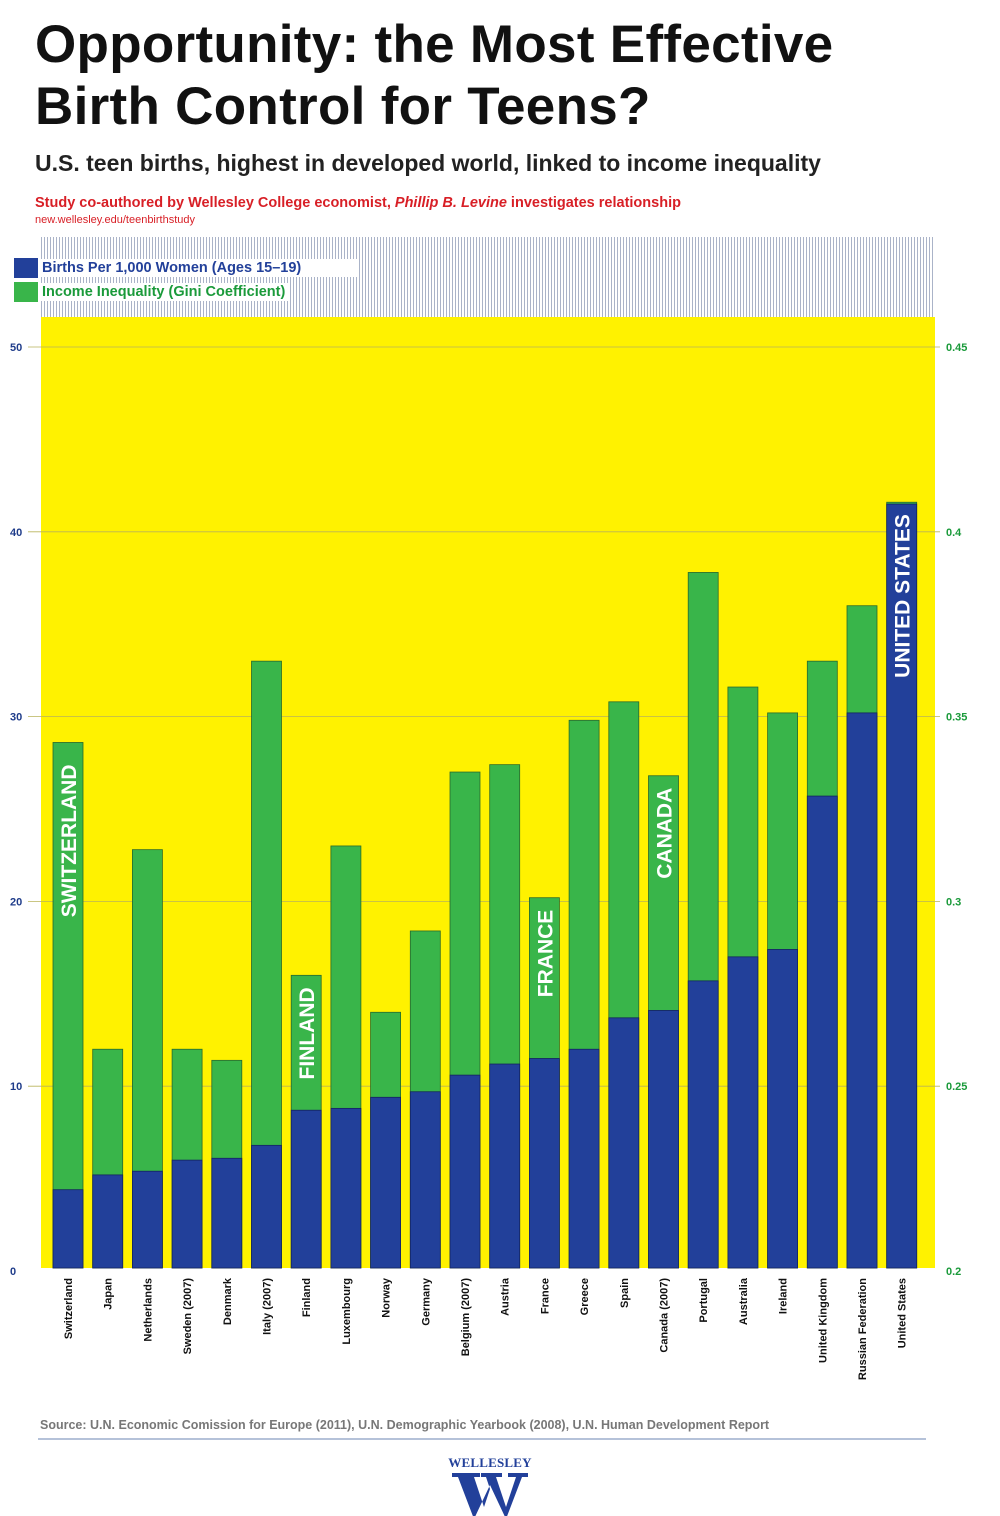  What do you see at coordinates (198, 268) in the screenshot?
I see `legend-label-births: Births Per 1,000 Women (Ages 15–19)` at bounding box center [198, 268].